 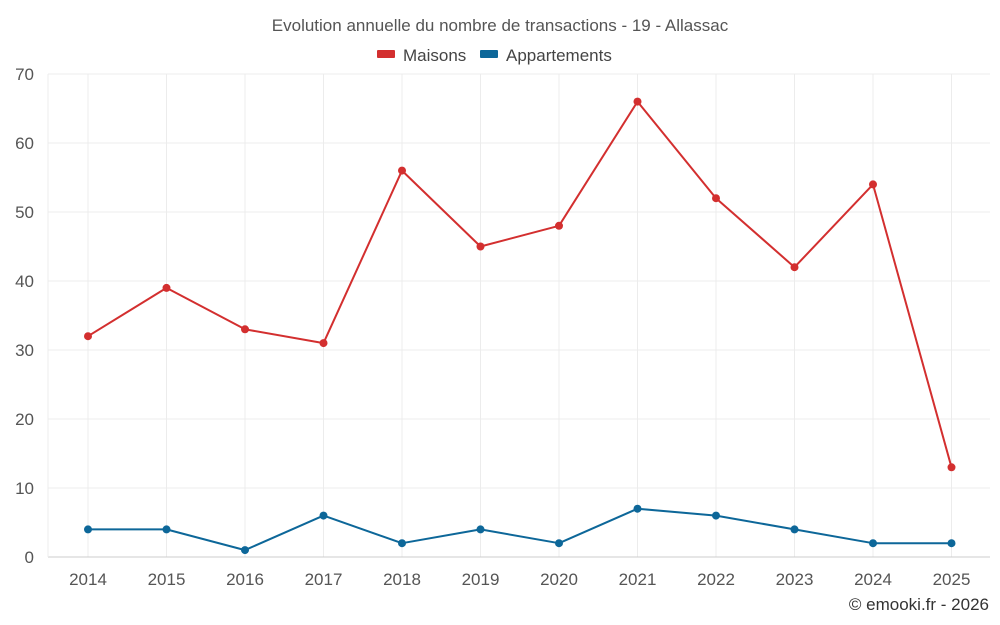 I want to click on legend-label-appartements: Appartements, so click(x=559, y=55).